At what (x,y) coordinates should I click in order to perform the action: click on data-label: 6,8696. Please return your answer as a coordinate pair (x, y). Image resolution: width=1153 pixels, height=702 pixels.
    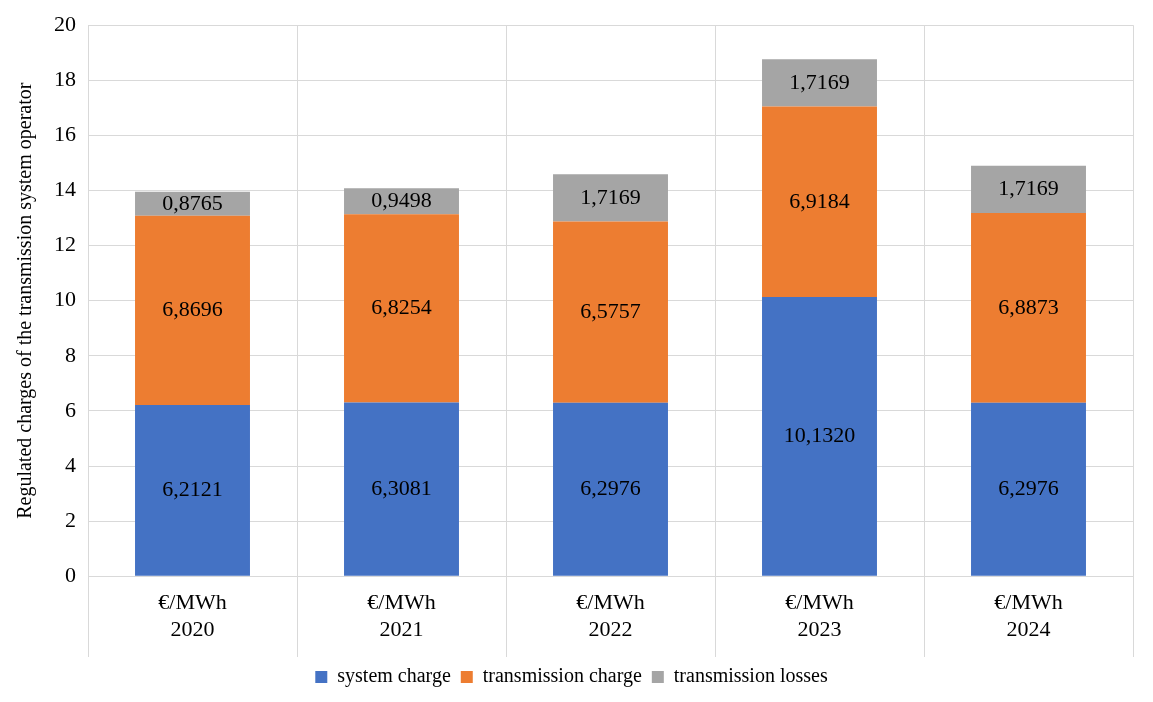
    Looking at the image, I should click on (192, 309).